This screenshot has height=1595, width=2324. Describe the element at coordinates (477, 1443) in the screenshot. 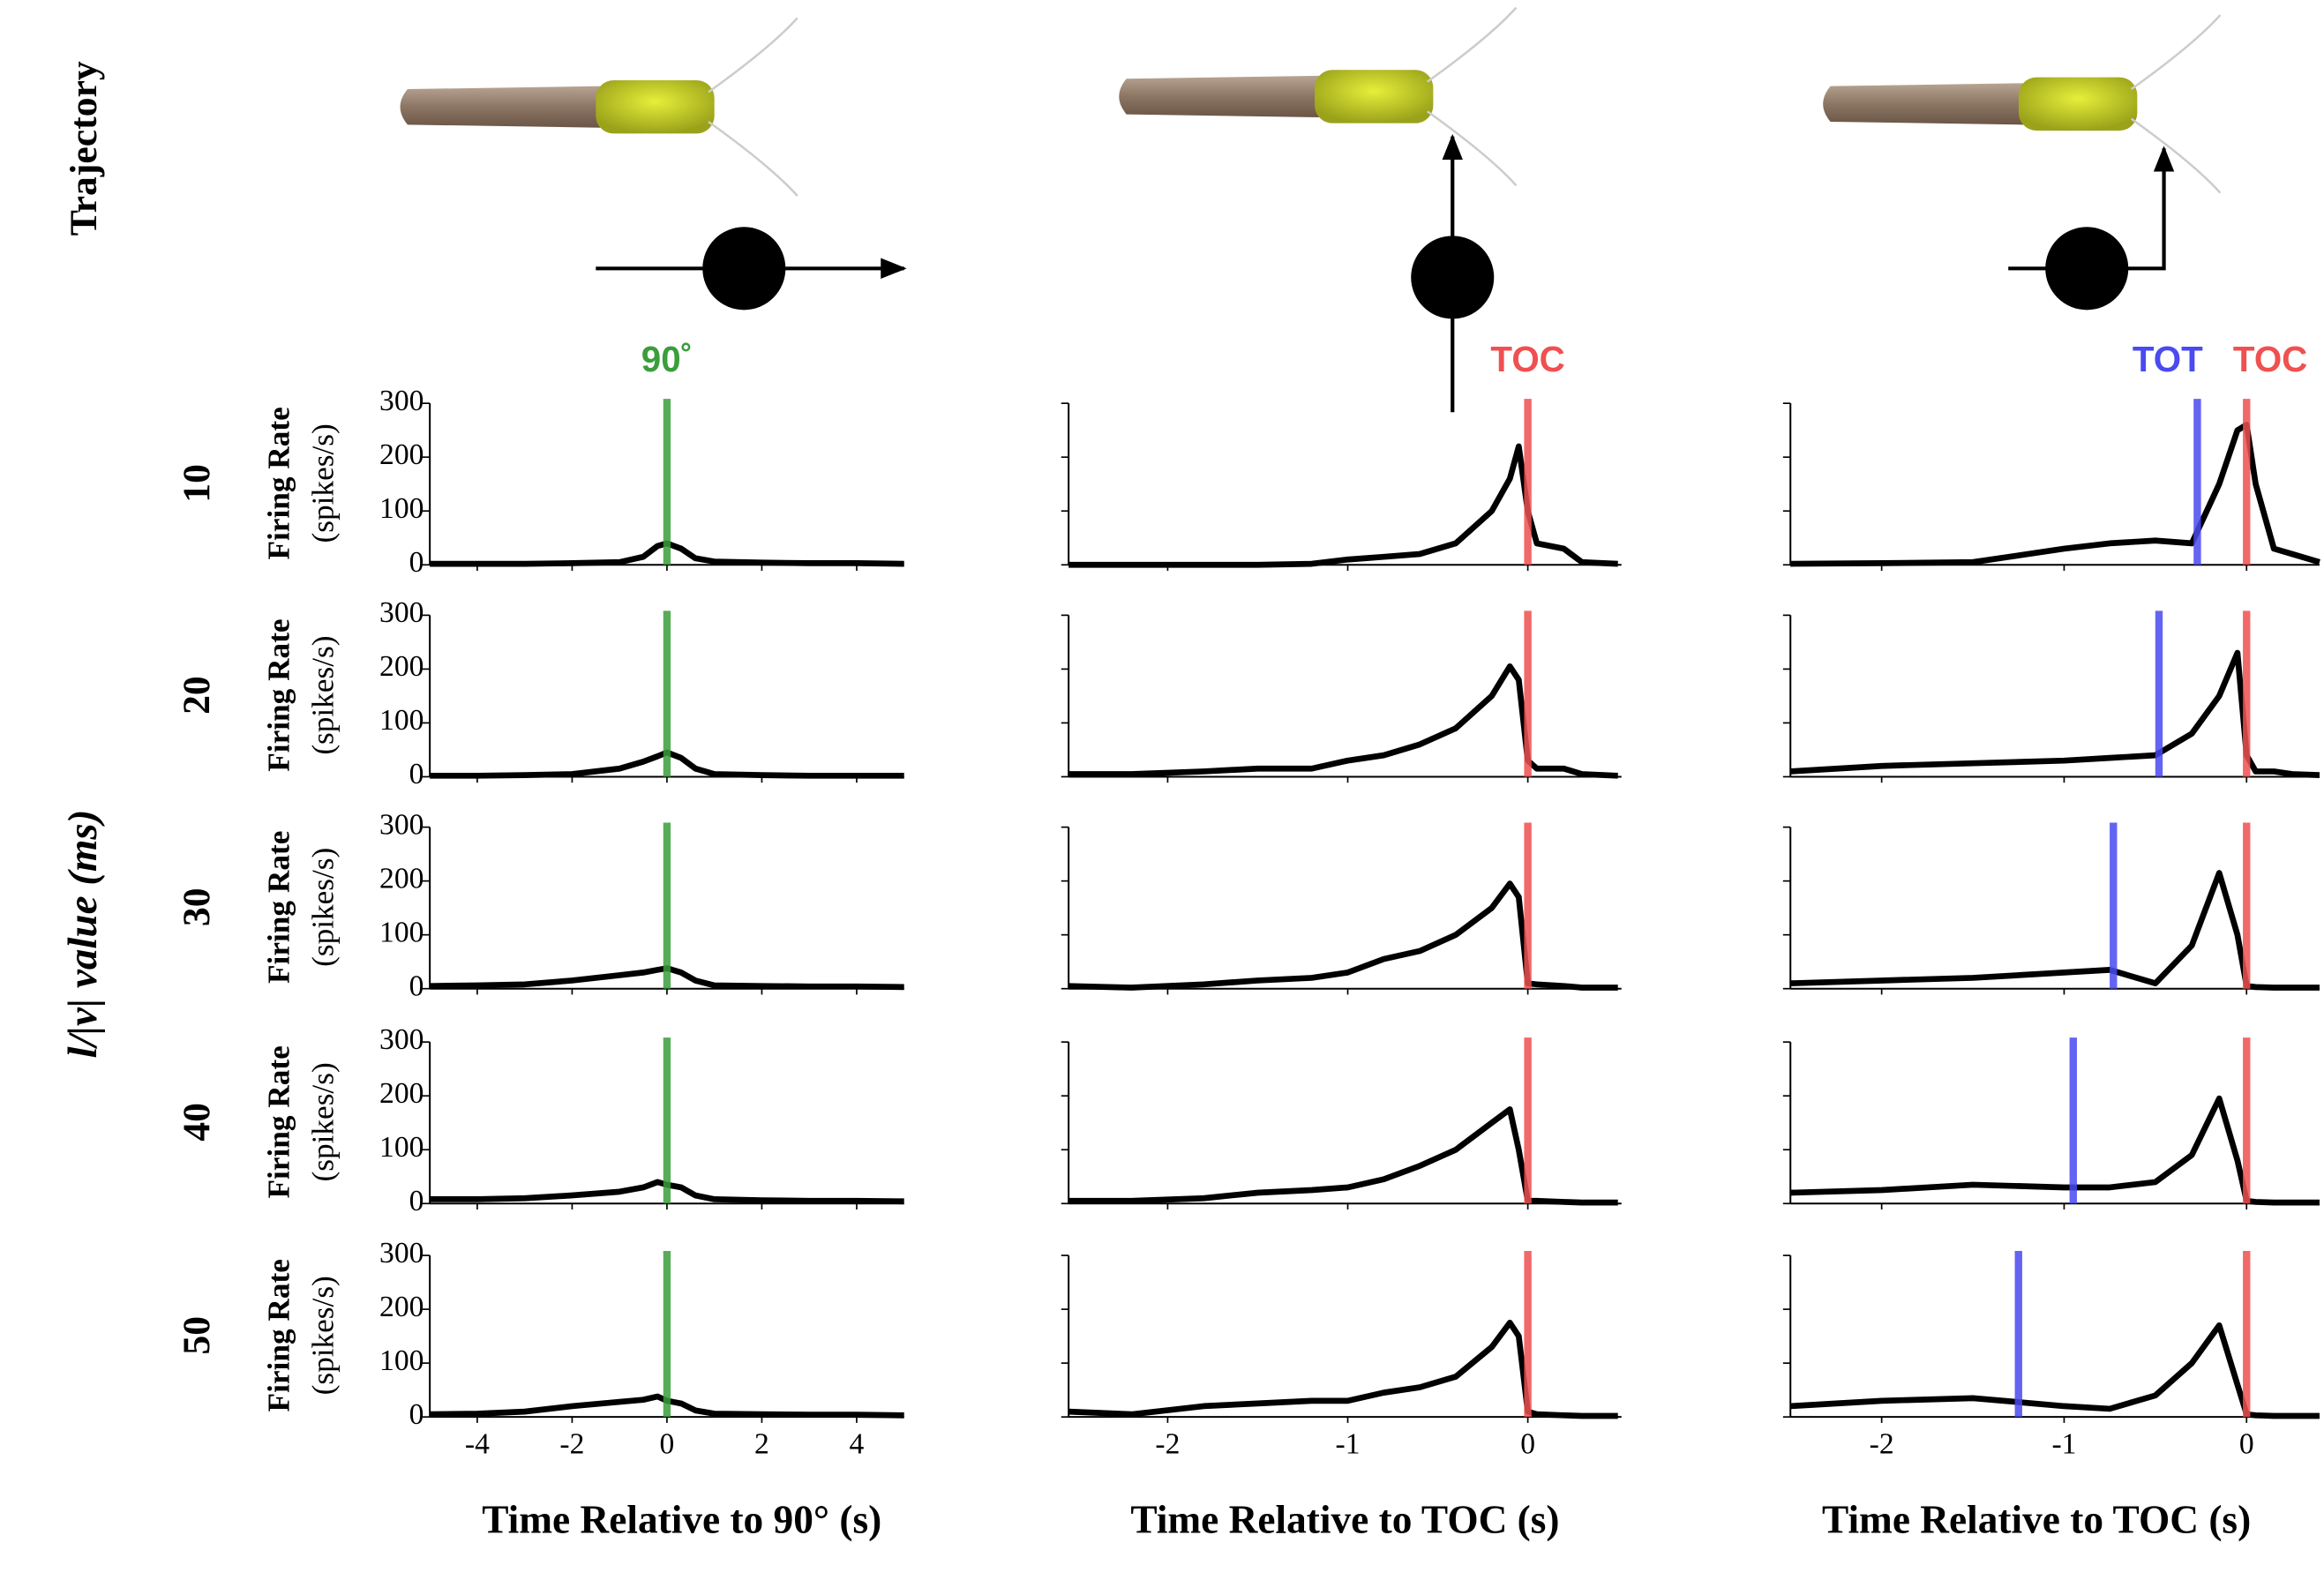

I see `x-tick-label: -4` at that location.